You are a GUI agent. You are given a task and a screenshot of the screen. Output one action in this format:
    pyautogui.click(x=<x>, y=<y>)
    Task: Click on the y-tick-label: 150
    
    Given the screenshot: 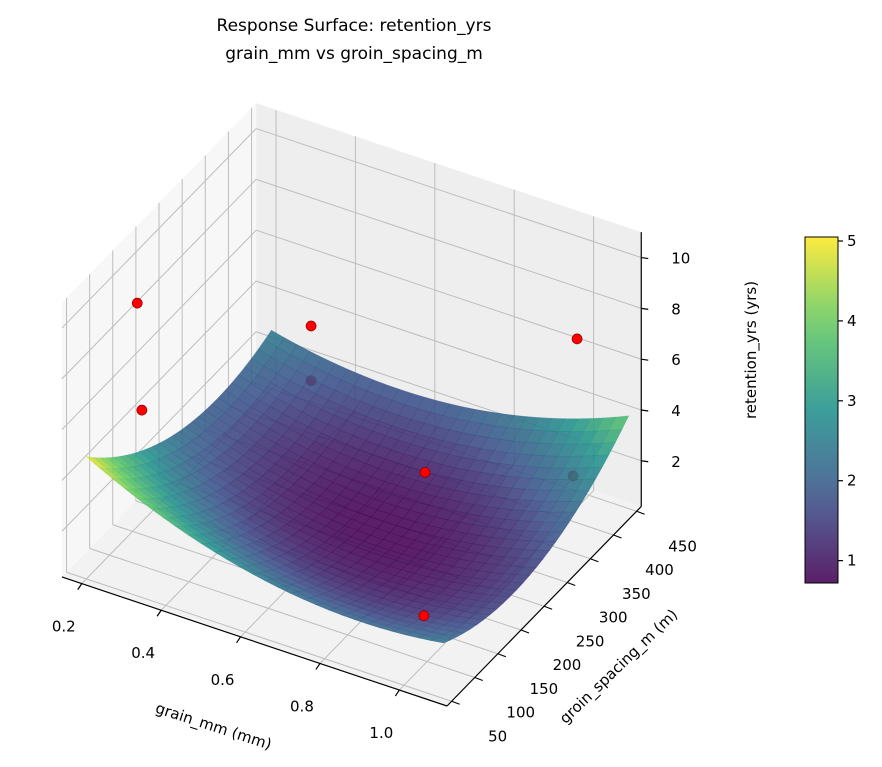 What is the action you would take?
    pyautogui.click(x=544, y=689)
    